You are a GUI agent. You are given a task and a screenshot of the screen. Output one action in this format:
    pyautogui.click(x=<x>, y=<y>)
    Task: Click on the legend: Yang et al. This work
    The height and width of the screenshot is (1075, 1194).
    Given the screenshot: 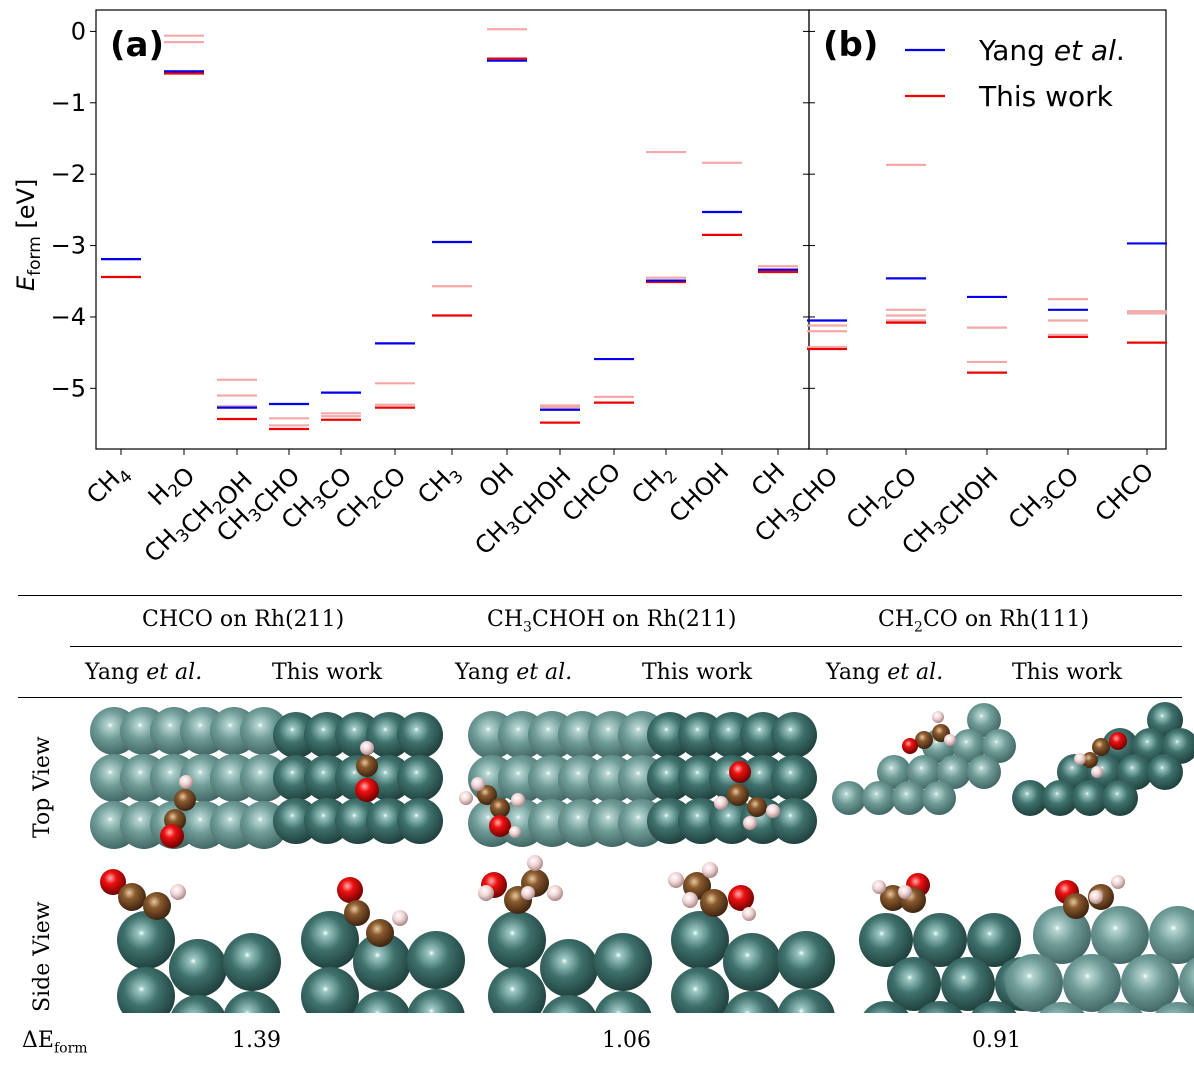 What is the action you would take?
    pyautogui.click(x=1015, y=73)
    